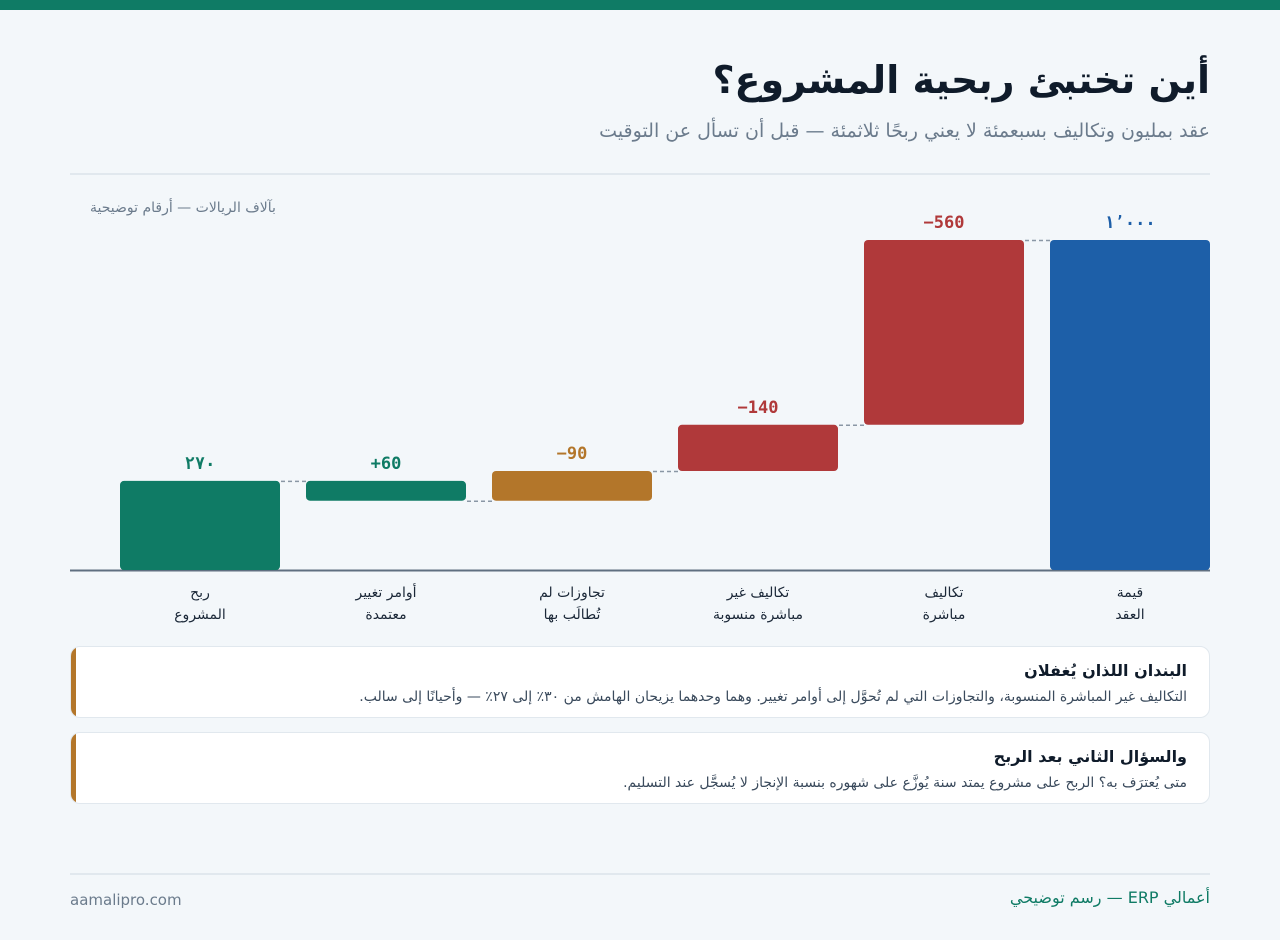  I want to click on category-label: تكاليف غير مباشرة منسوبة, so click(758, 604).